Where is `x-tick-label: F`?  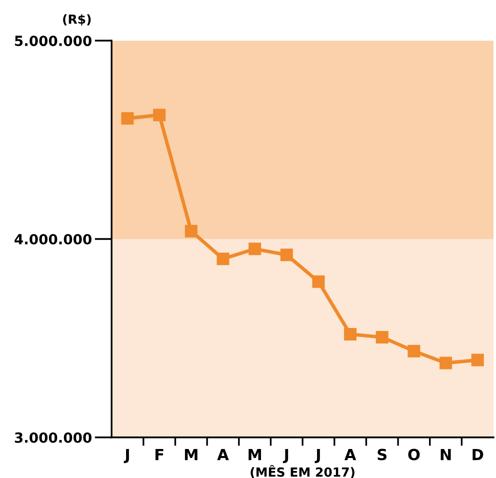 x-tick-label: F is located at coordinates (160, 454).